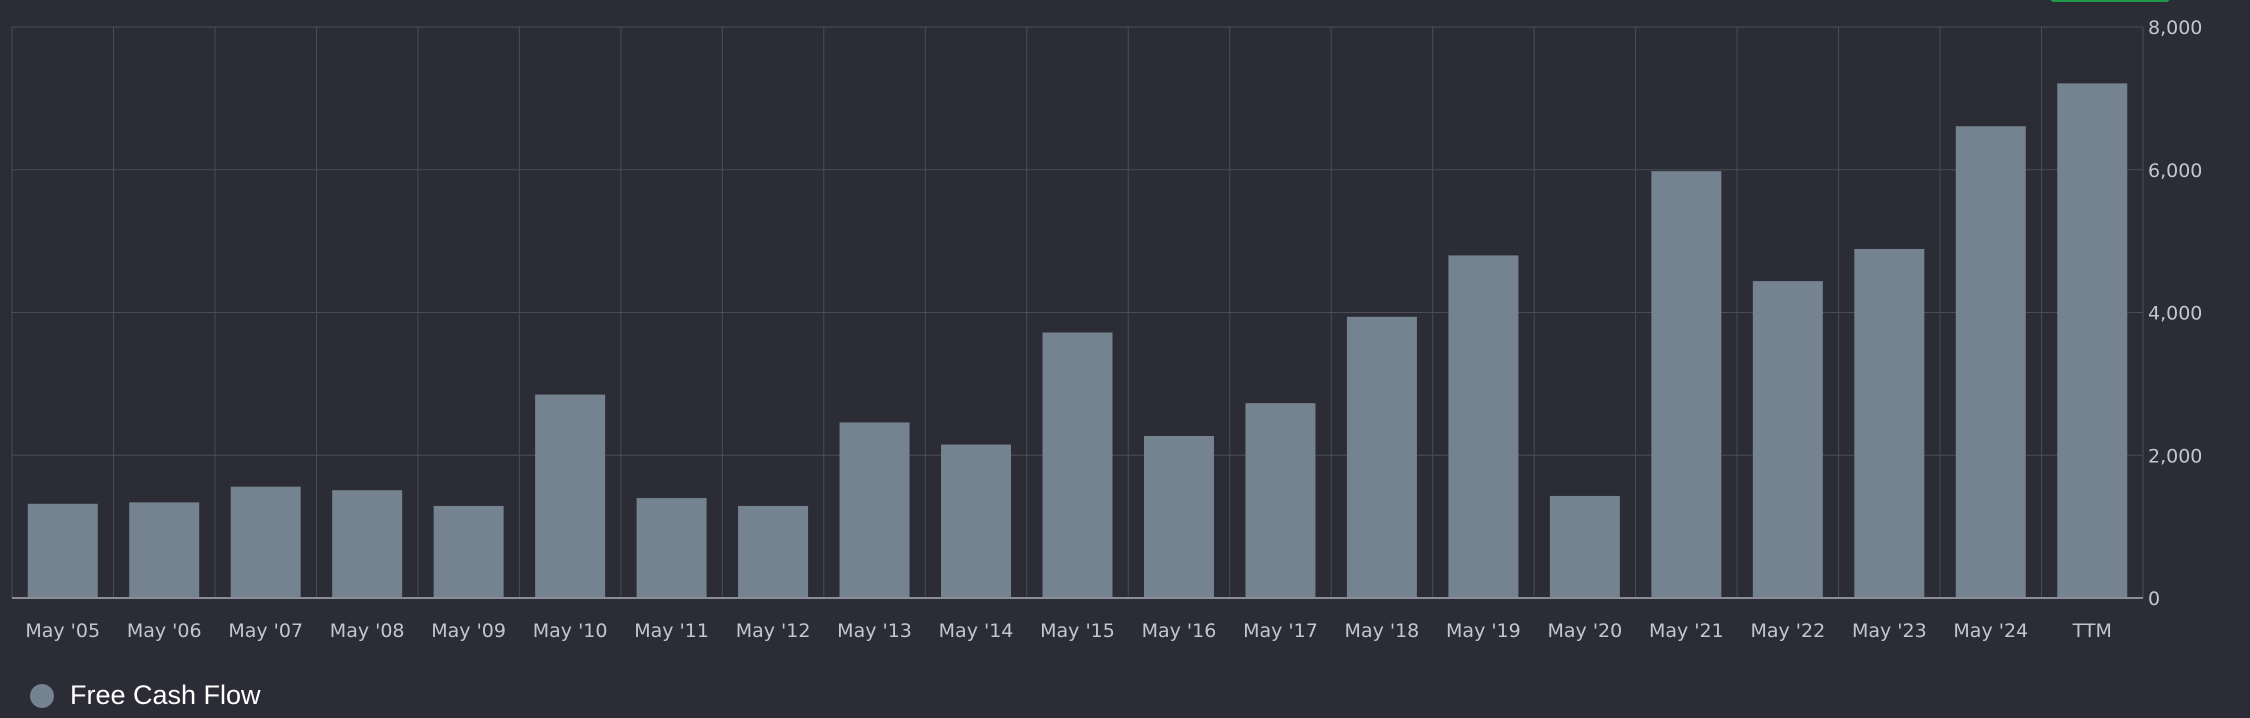 This screenshot has height=718, width=2250. What do you see at coordinates (773, 631) in the screenshot?
I see `x-tick-label: May '12` at bounding box center [773, 631].